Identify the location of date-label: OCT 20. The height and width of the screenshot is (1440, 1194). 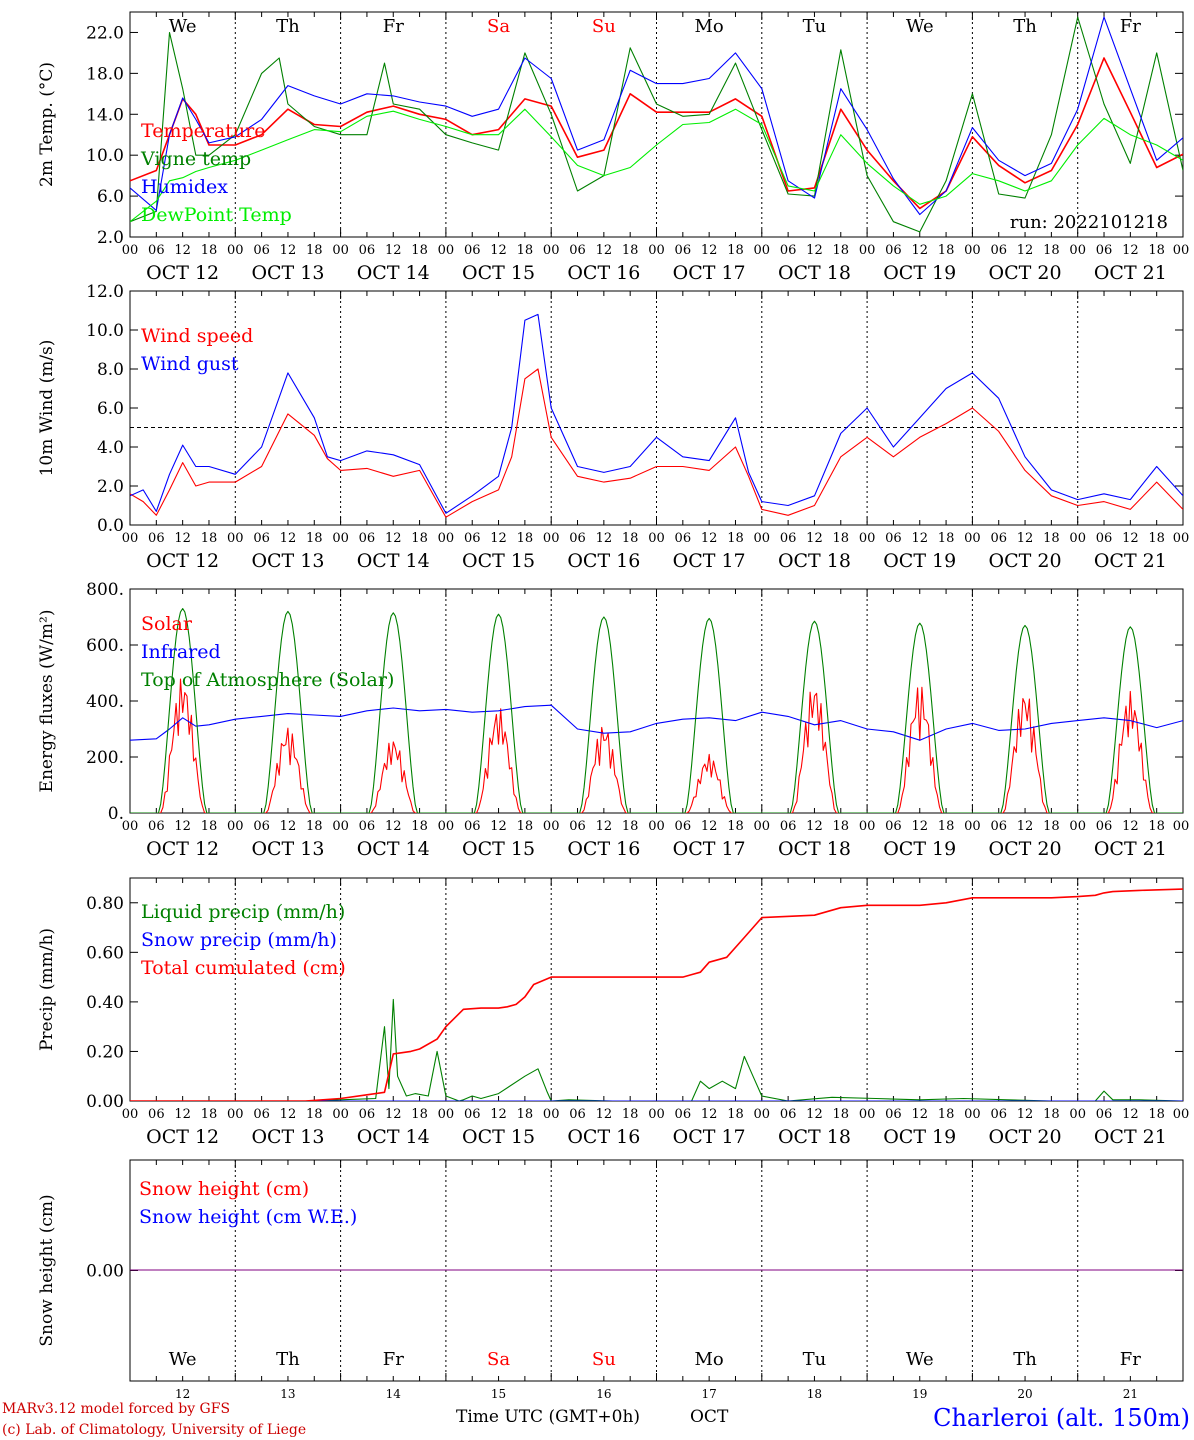
(1025, 1137).